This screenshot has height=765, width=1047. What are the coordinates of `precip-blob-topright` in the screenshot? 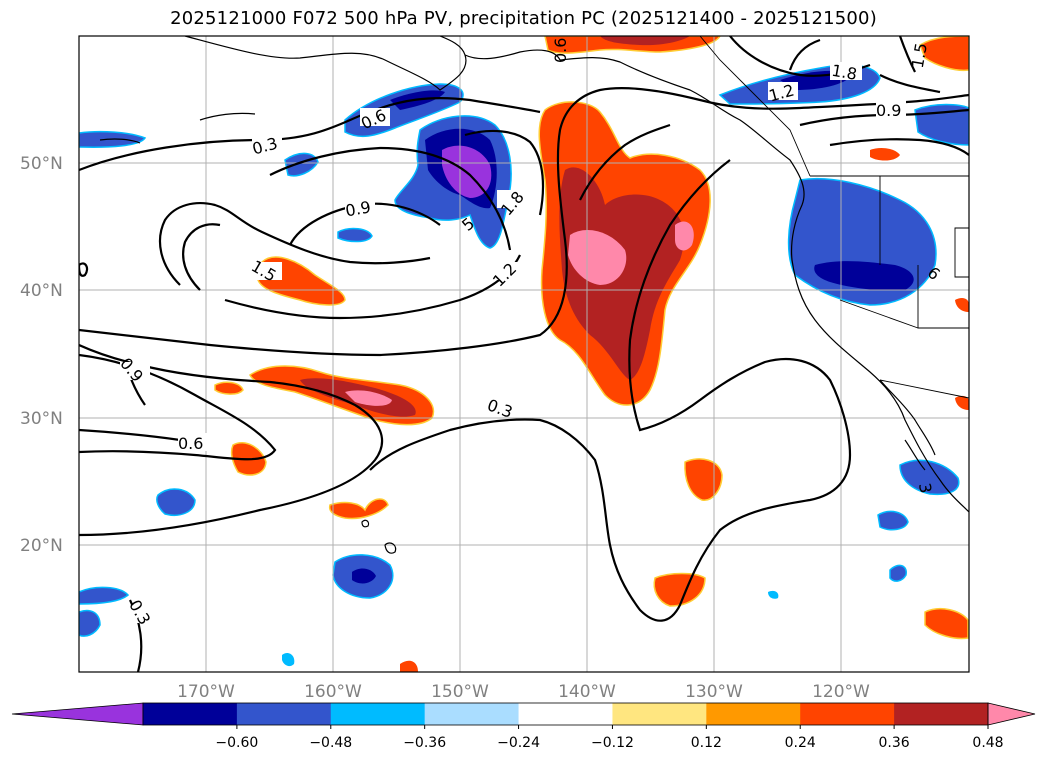 It's located at (944, 54).